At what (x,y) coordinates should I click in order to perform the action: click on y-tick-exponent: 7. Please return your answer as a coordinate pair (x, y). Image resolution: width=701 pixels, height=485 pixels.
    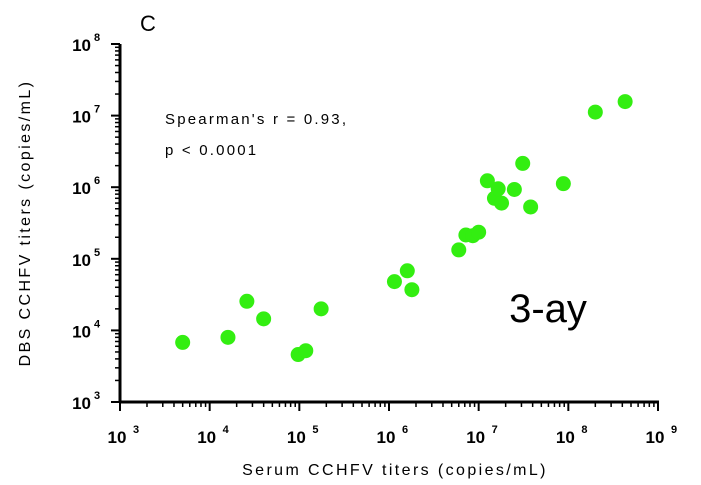
    Looking at the image, I should click on (97, 110).